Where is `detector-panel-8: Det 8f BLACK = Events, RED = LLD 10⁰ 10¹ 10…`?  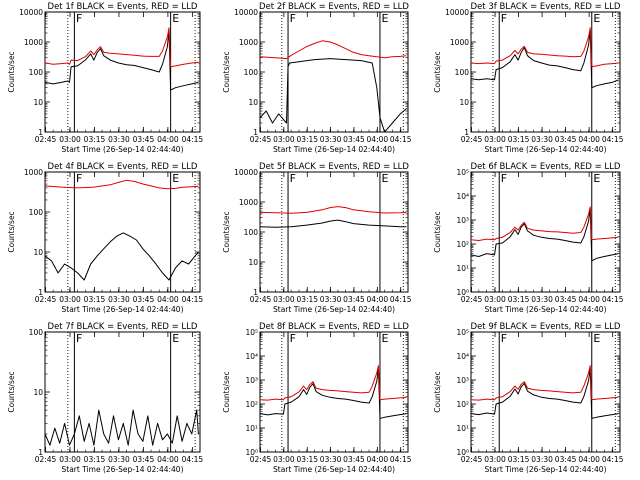 detector-panel-8: Det 8f BLACK = Events, RED = LLD 10⁰ 10¹ 10… is located at coordinates (317, 398).